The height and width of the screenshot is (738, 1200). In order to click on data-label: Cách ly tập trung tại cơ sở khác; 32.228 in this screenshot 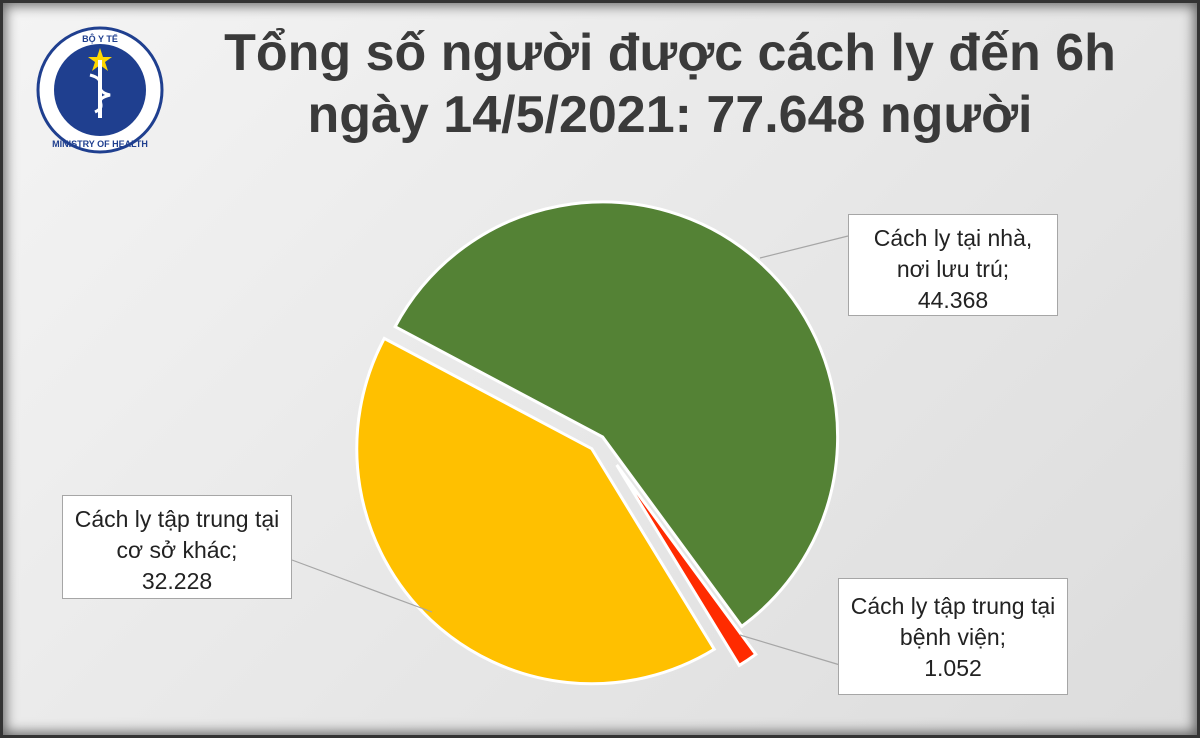, I will do `click(177, 547)`.